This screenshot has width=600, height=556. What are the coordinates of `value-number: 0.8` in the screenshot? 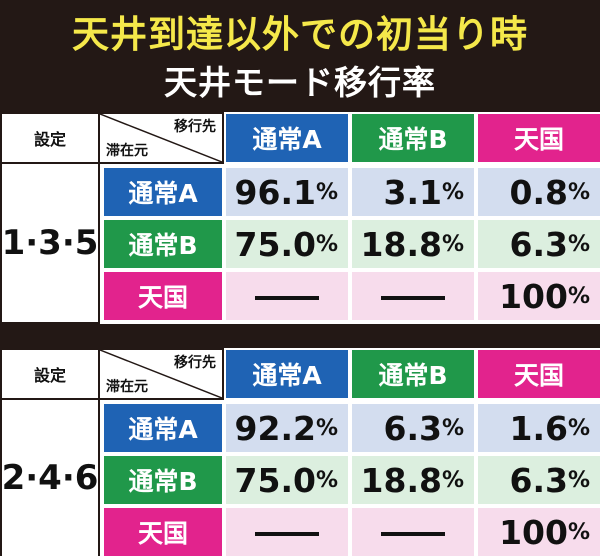 It's located at (538, 192).